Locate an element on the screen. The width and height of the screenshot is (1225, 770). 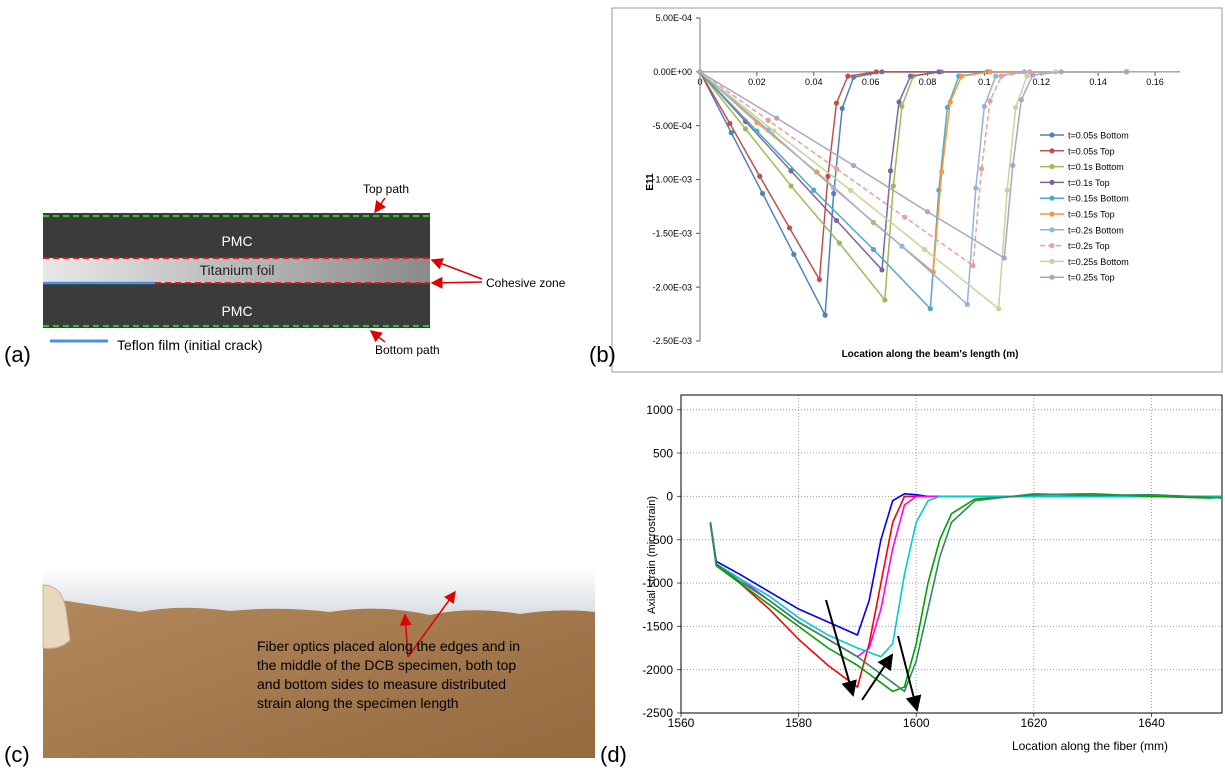
annotation: Cohesive zone is located at coordinates (526, 283).